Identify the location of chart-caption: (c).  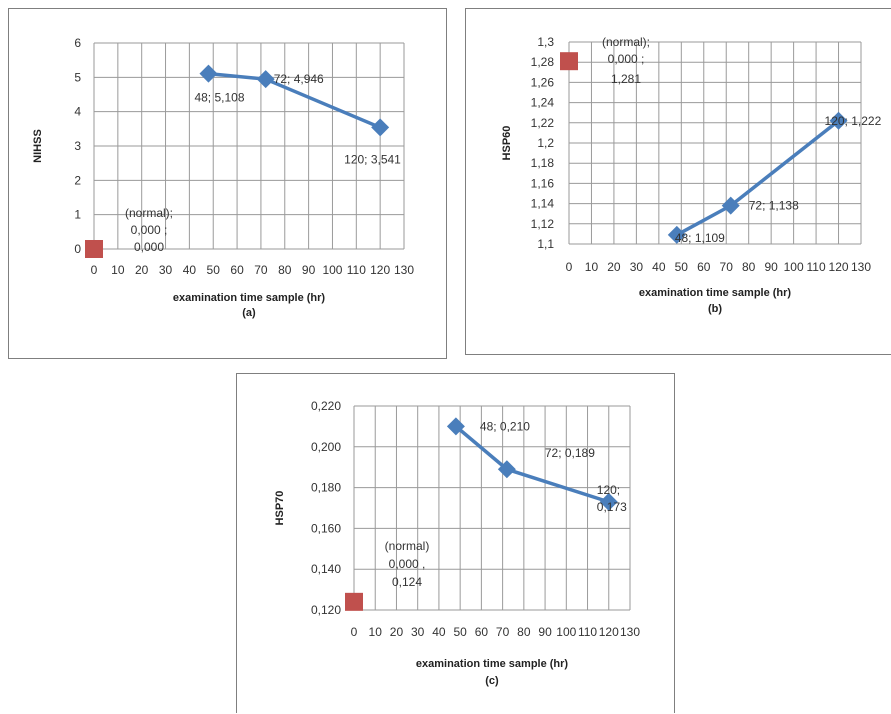
(492, 681).